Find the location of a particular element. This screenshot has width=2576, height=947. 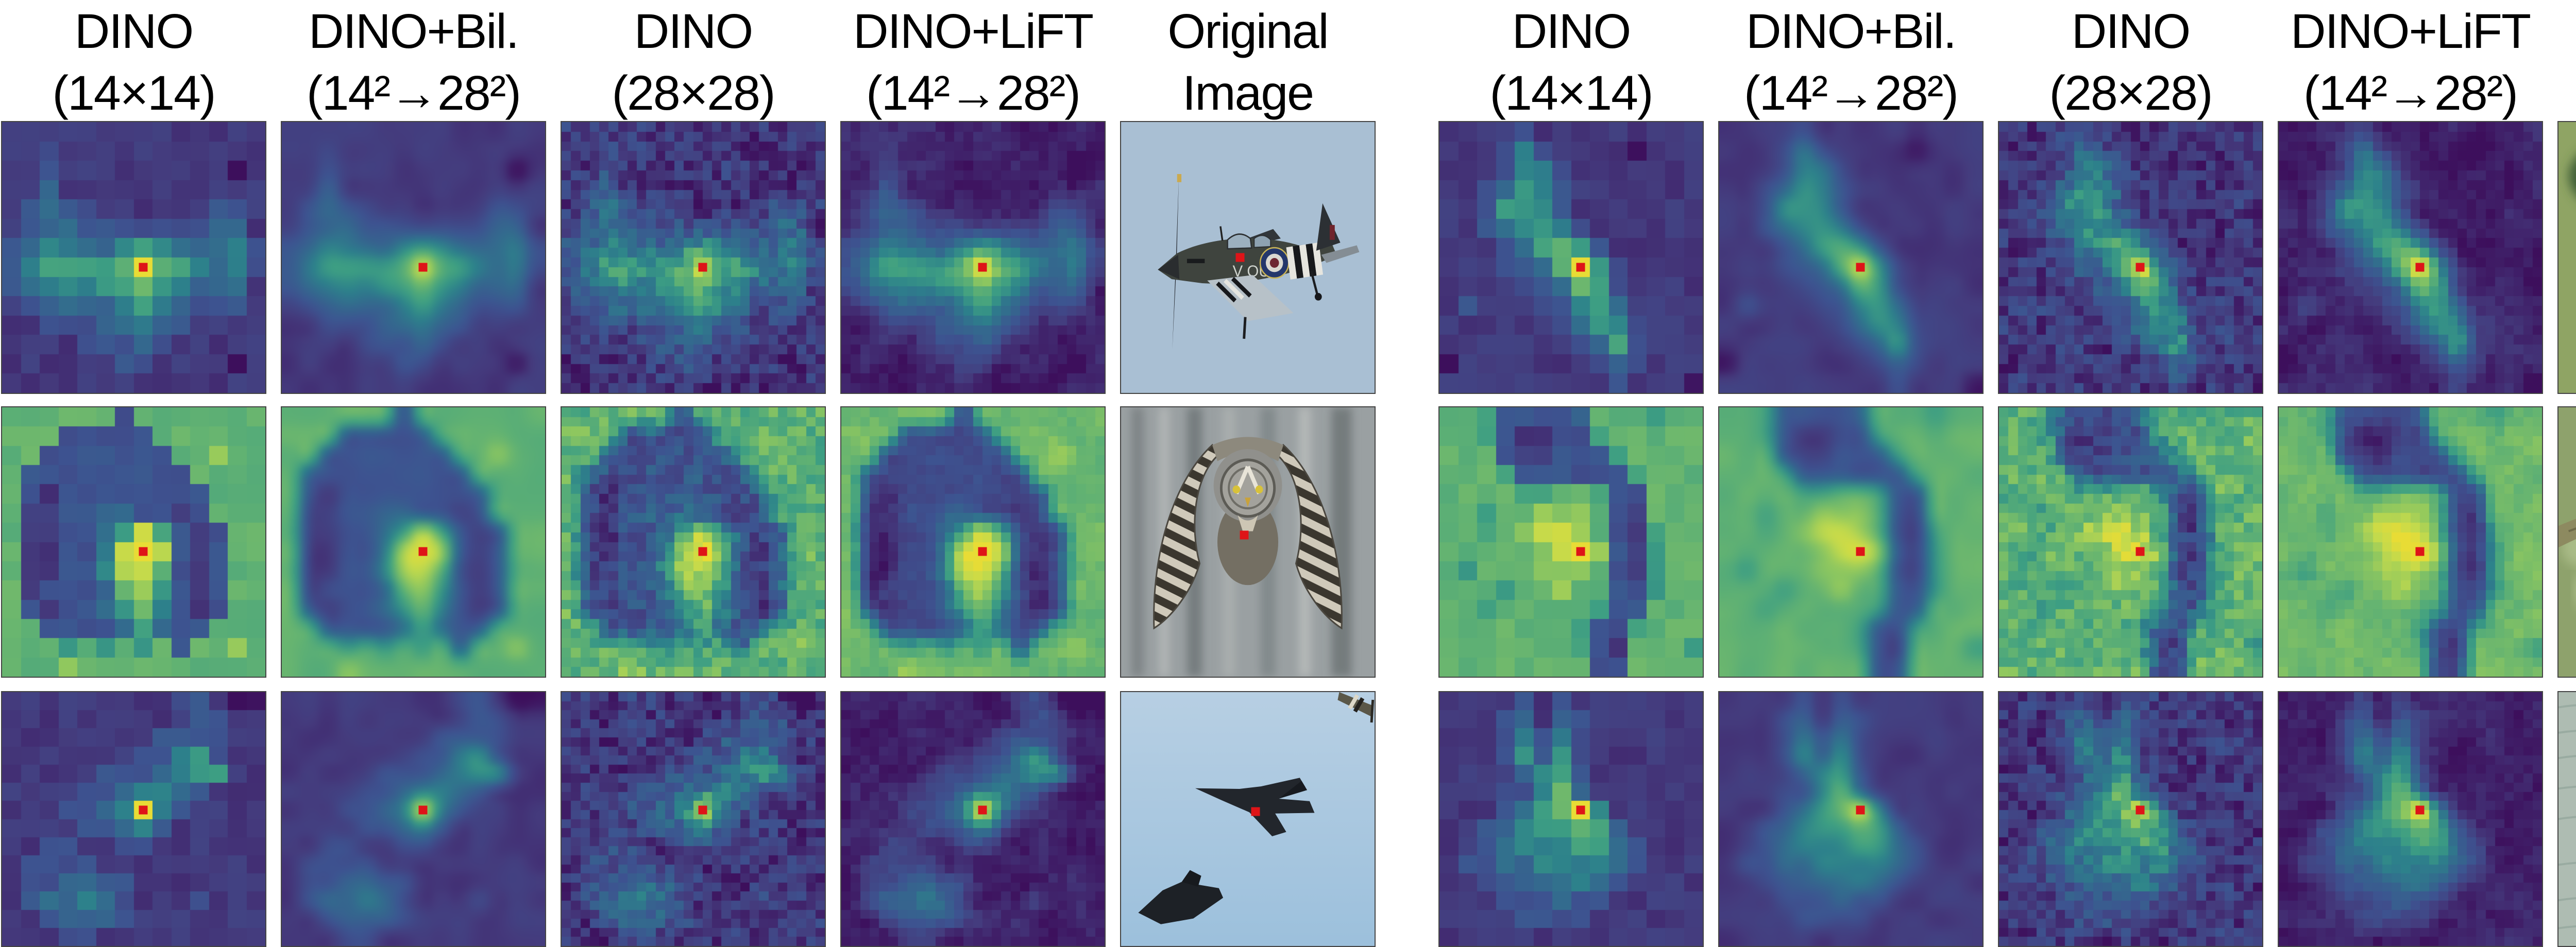

owl-right-eye is located at coordinates (1259, 490).